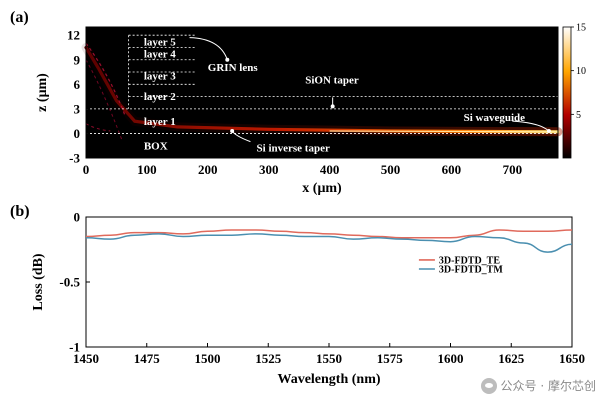  I want to click on layer-4-label: layer 4, so click(160, 55).